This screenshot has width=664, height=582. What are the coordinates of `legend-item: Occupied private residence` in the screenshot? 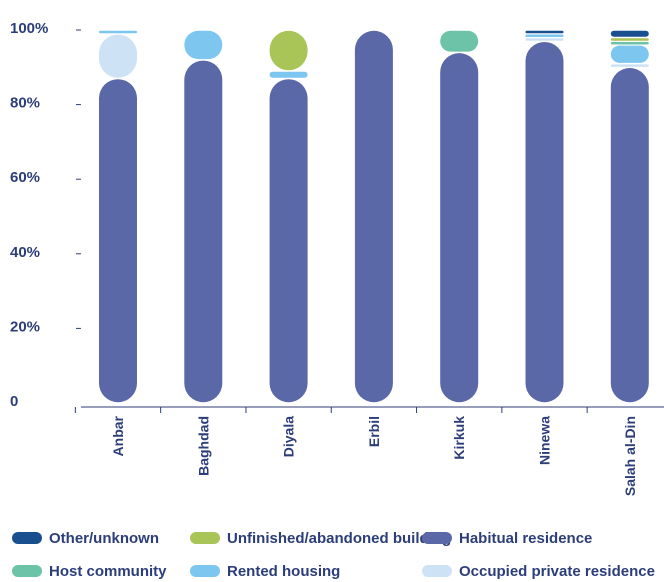 It's located at (538, 571).